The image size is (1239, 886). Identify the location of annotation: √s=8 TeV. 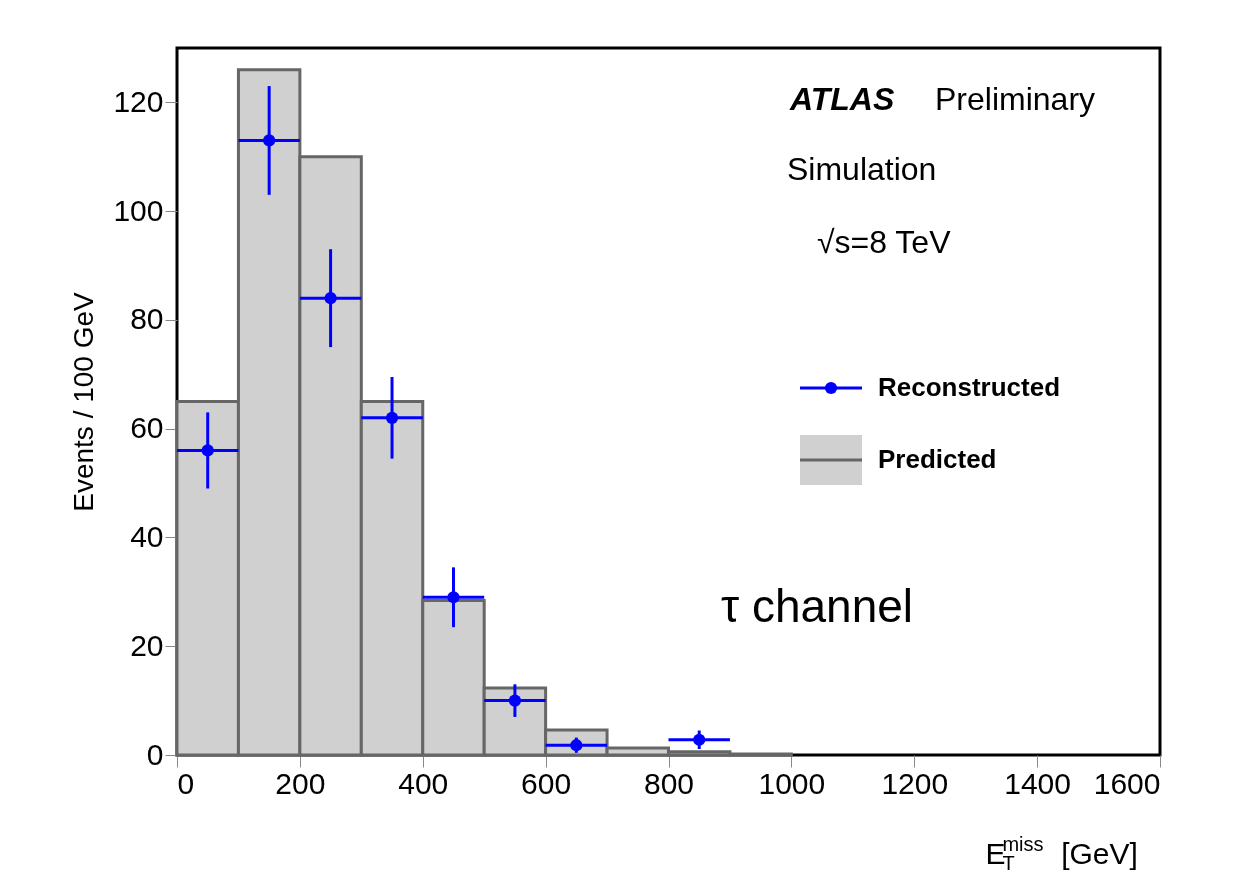
(884, 242).